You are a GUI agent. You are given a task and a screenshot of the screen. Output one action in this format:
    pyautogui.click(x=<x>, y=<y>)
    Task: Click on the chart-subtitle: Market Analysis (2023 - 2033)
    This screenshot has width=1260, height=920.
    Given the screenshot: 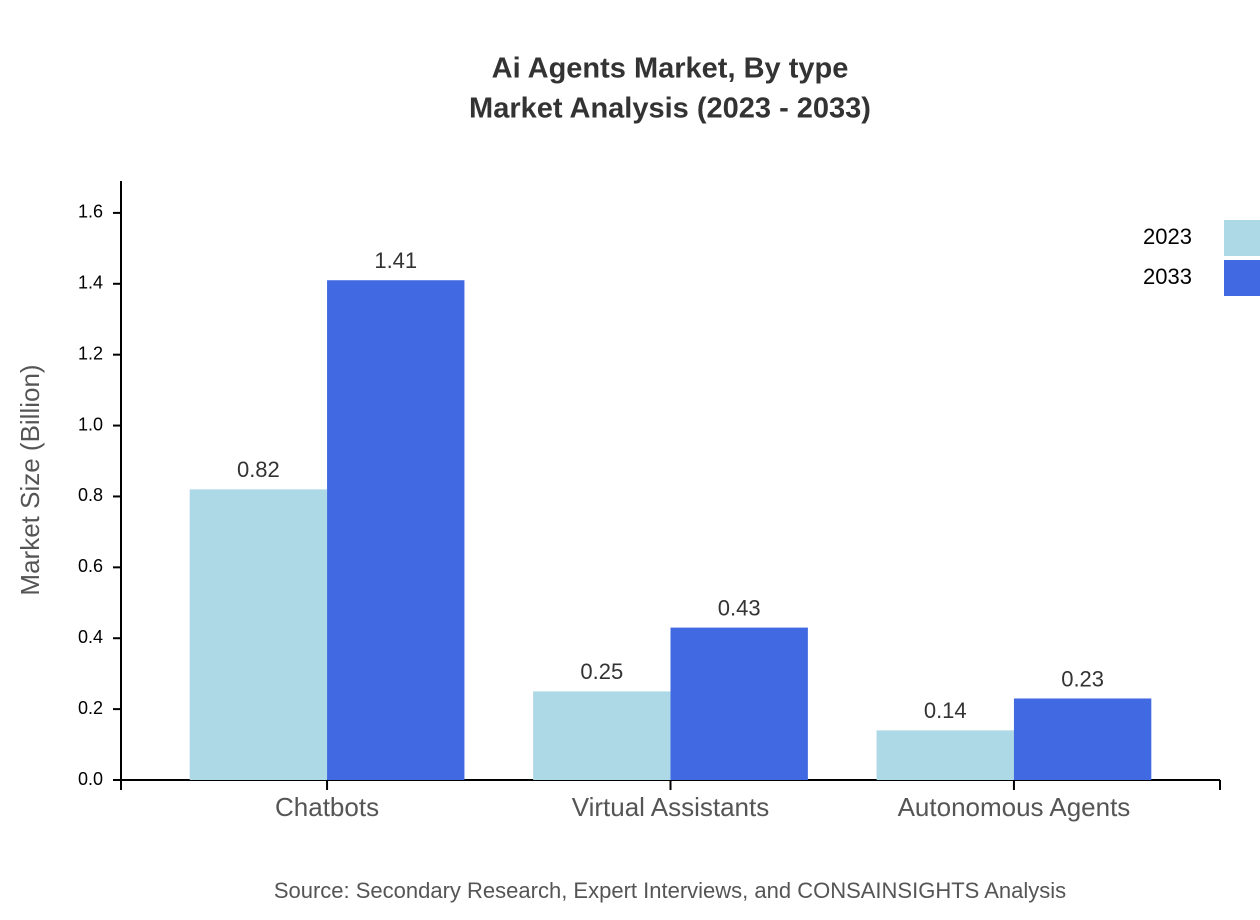 What is the action you would take?
    pyautogui.click(x=670, y=109)
    